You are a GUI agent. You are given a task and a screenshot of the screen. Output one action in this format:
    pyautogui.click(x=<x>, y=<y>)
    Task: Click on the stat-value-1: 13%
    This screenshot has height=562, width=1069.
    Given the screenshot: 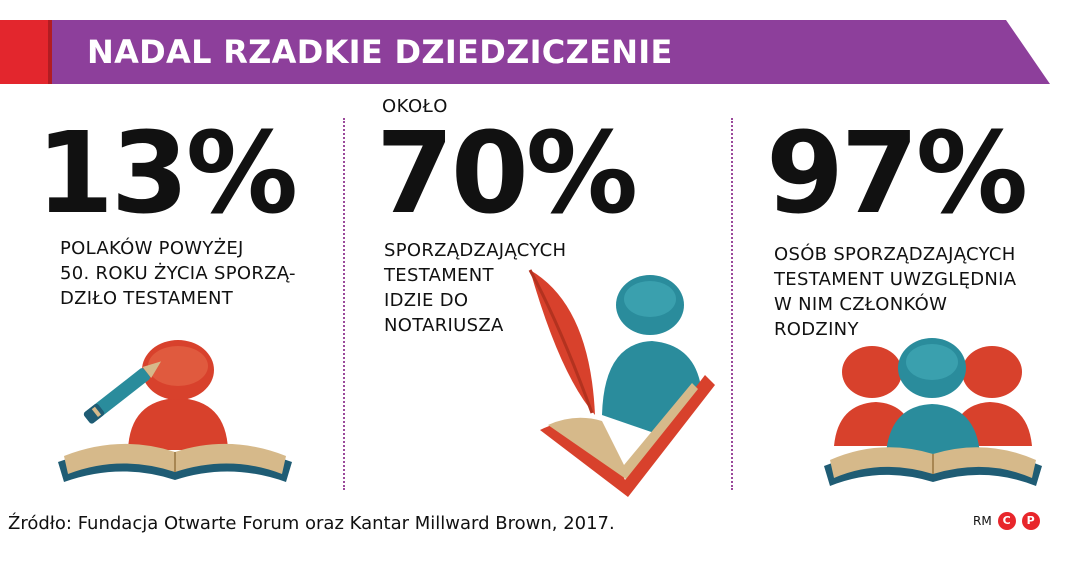 What is the action you would take?
    pyautogui.click(x=167, y=174)
    